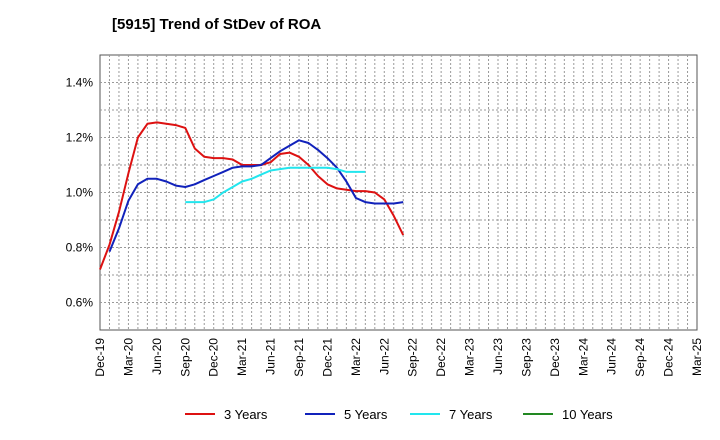 This screenshot has height=440, width=720. I want to click on legend-label: 5 Years, so click(366, 414).